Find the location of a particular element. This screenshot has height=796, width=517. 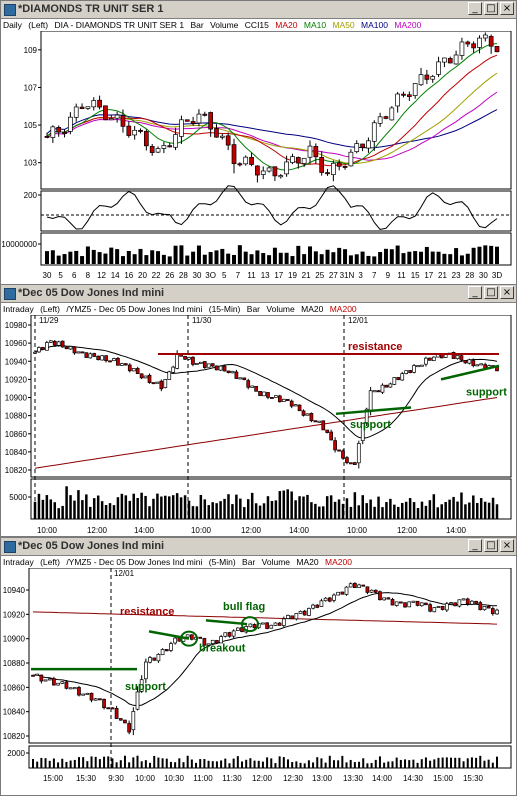

x-tick-label: 17 is located at coordinates (428, 275).